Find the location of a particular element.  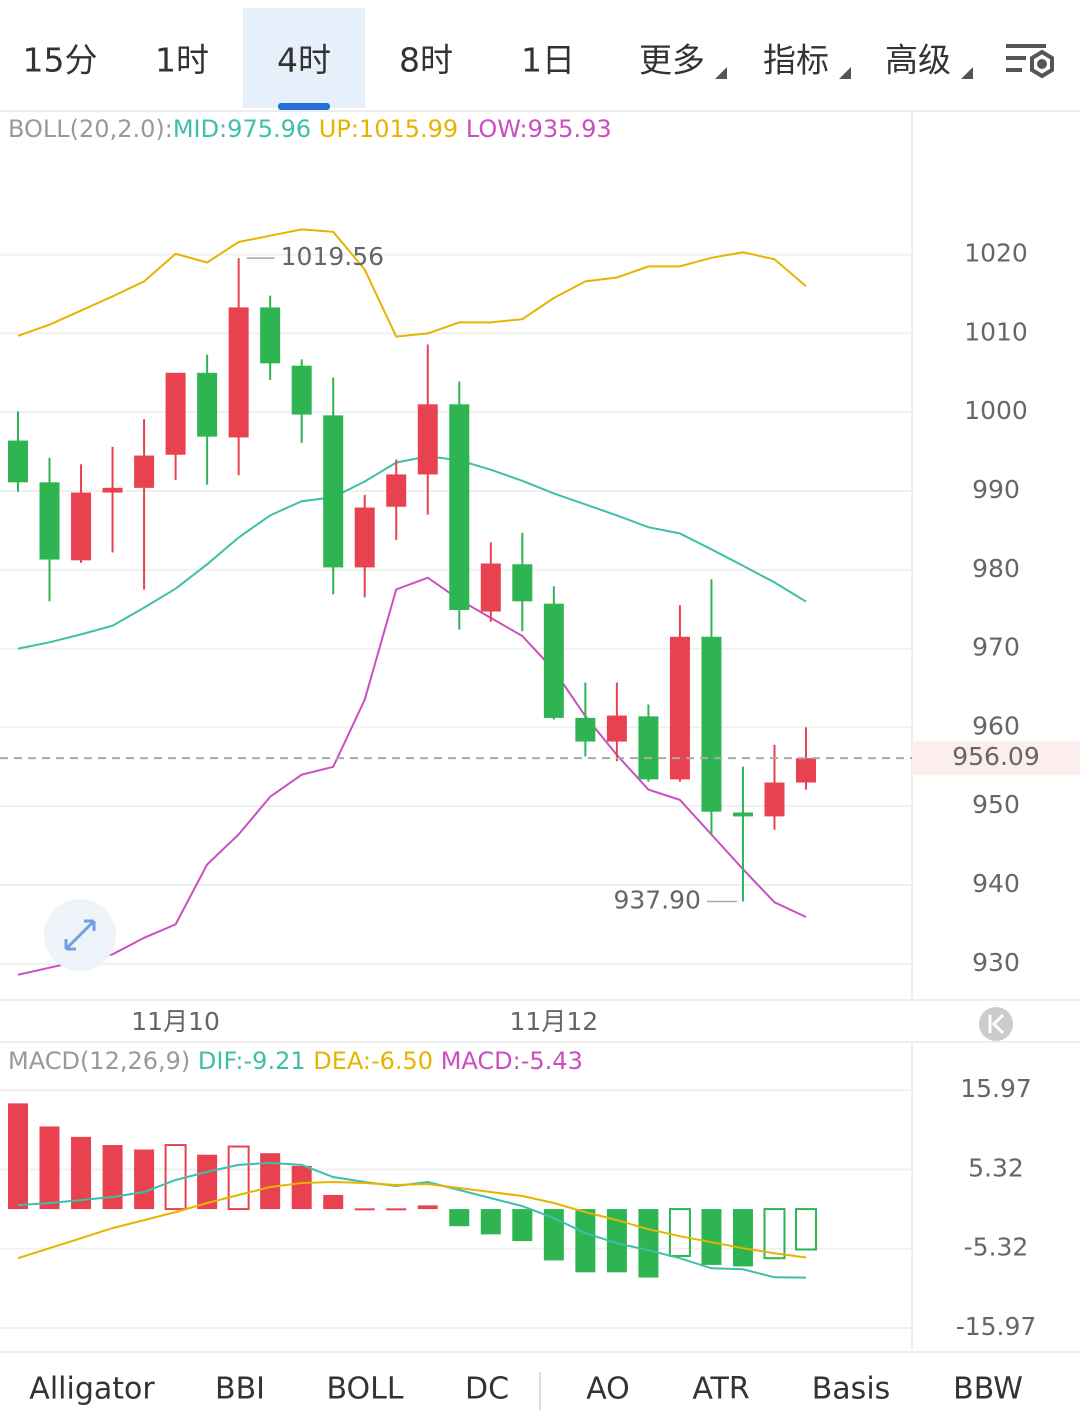

y-tick-label: 5.32 is located at coordinates (996, 1167).